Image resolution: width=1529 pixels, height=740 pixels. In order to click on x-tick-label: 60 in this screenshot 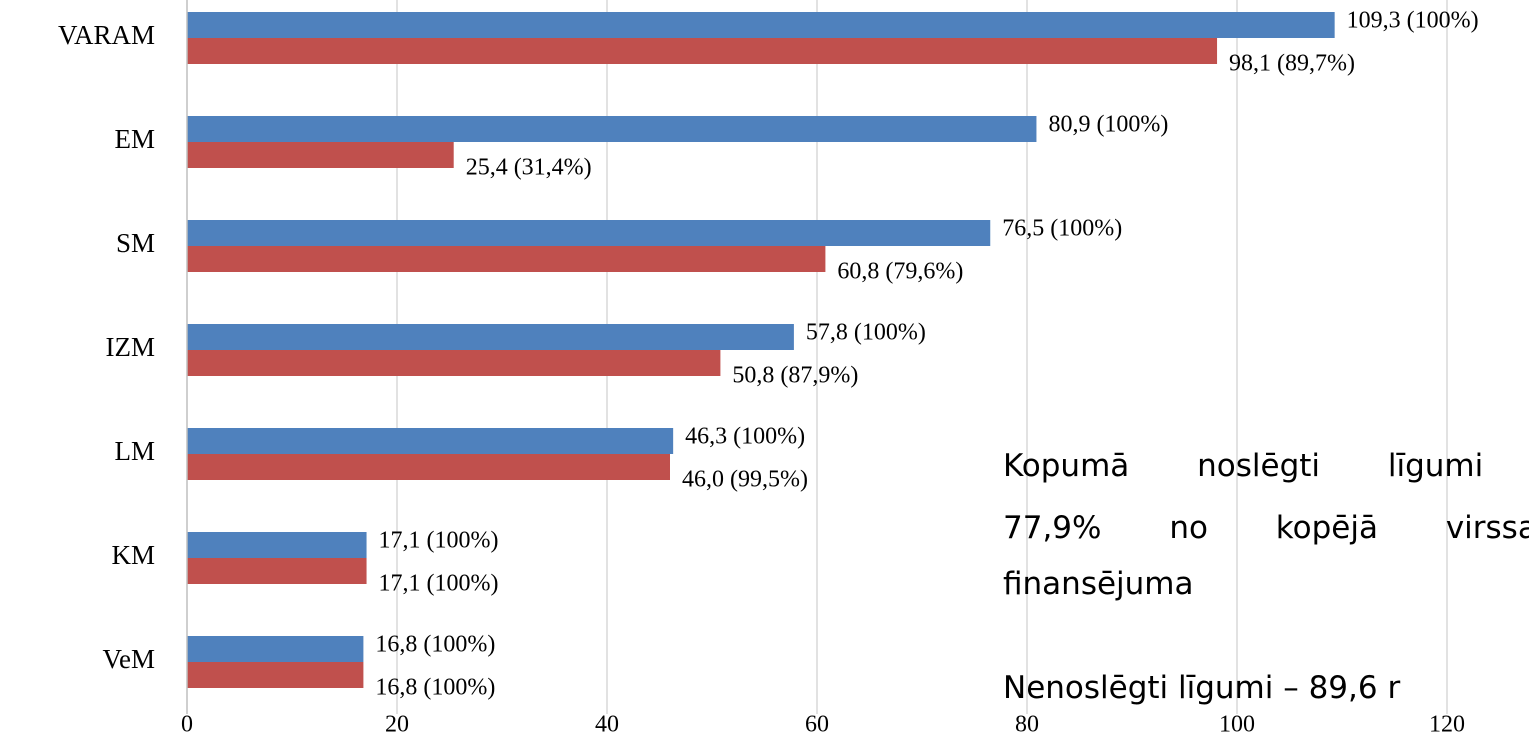, I will do `click(817, 725)`.